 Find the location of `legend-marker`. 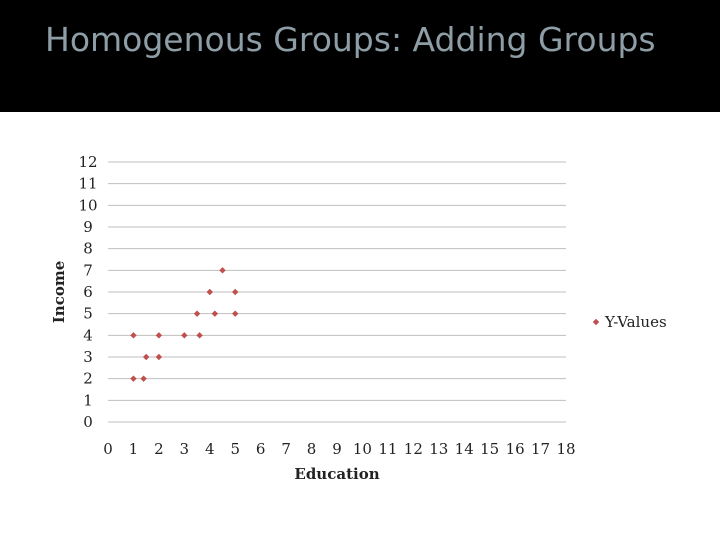

legend-marker is located at coordinates (596, 322).